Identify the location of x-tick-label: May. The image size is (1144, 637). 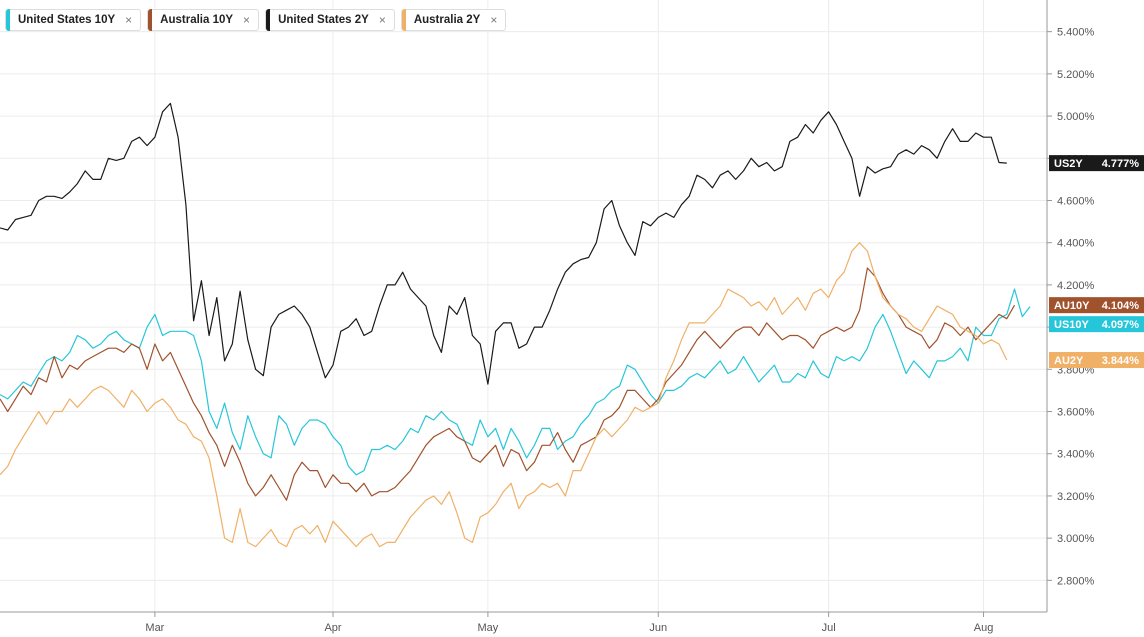
(488, 628).